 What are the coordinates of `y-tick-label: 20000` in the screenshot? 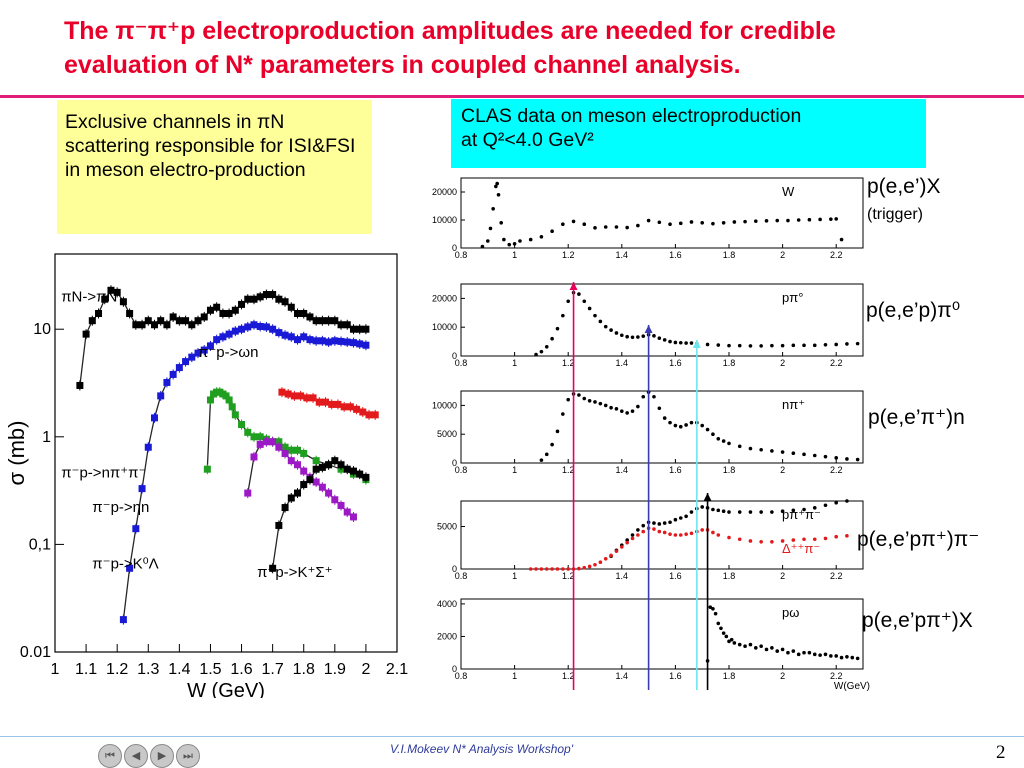 It's located at (444, 298).